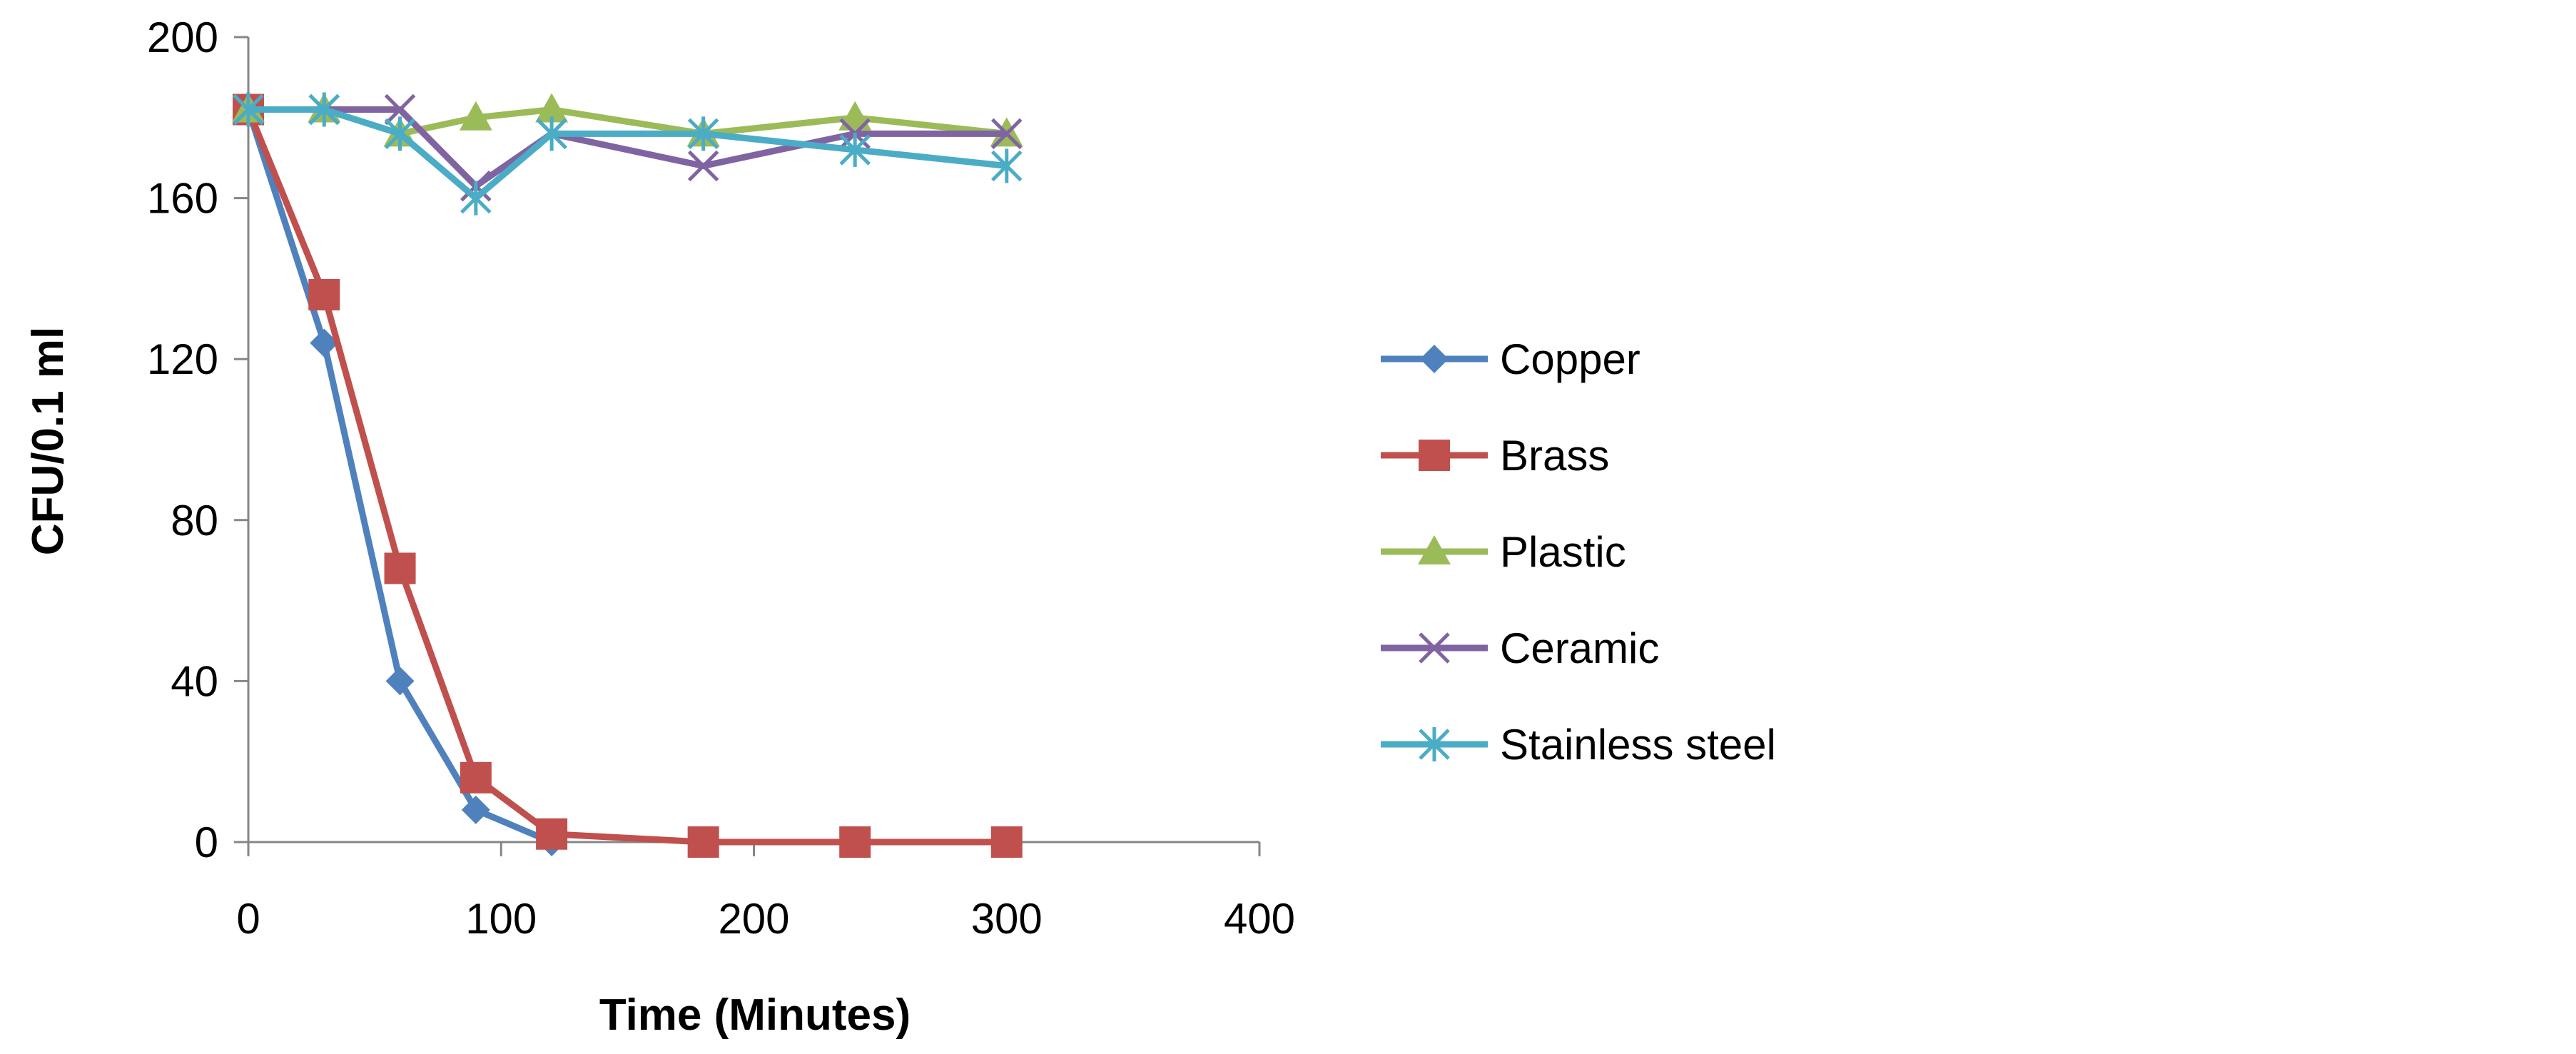 The width and height of the screenshot is (2576, 1054). I want to click on legend-item: Copper, so click(1511, 359).